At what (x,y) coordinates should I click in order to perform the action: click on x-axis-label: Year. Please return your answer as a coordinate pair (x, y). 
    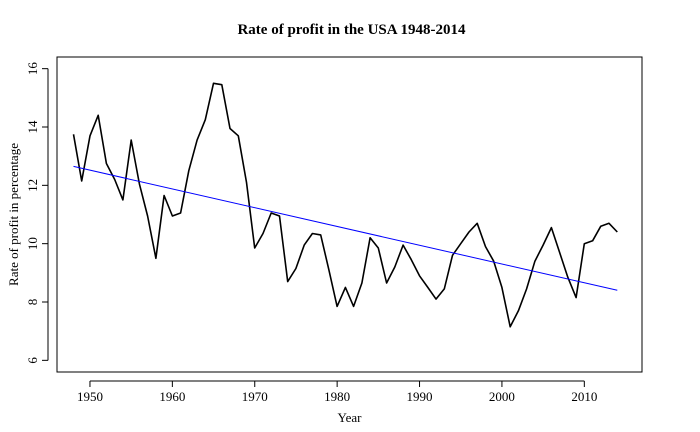
    Looking at the image, I should click on (350, 417).